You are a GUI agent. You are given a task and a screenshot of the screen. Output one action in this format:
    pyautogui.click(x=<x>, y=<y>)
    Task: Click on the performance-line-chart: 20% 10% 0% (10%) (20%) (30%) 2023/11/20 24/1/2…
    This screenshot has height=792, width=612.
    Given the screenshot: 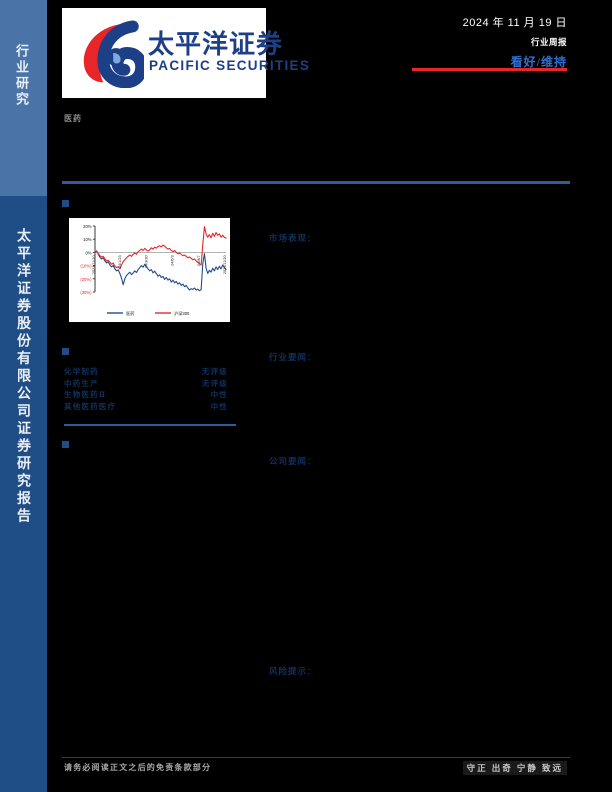 What is the action you would take?
    pyautogui.click(x=153, y=270)
    